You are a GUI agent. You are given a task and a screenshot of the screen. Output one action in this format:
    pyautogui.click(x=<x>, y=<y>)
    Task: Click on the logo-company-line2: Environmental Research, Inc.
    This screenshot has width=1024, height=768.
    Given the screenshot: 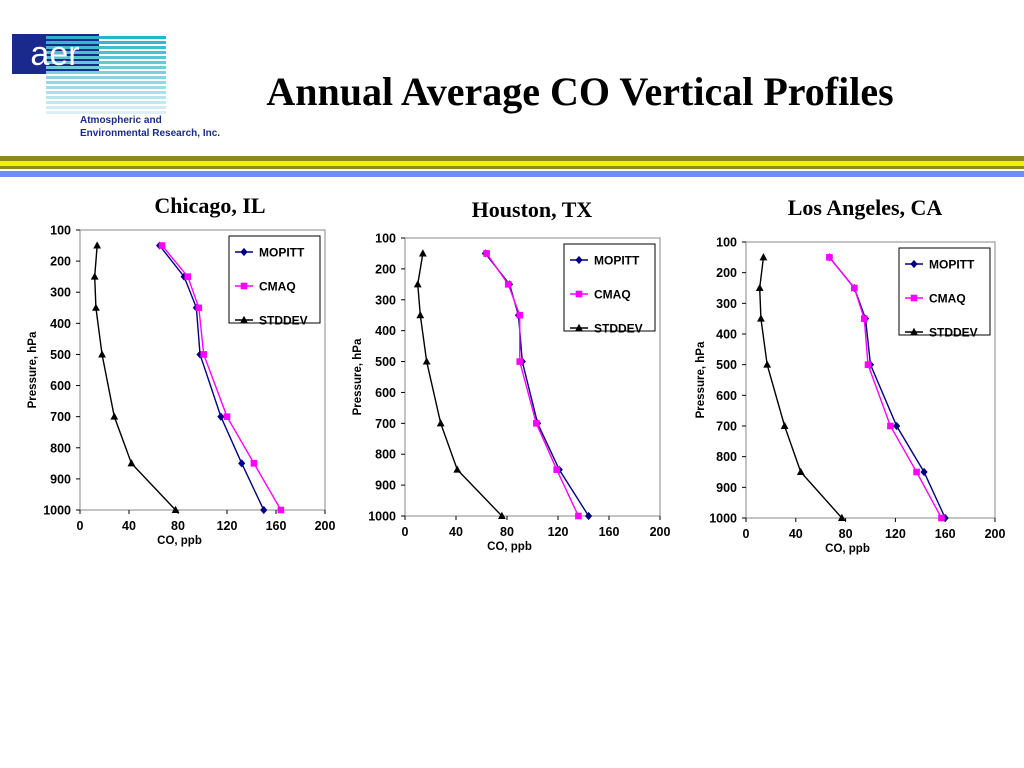 What is the action you would take?
    pyautogui.click(x=150, y=133)
    